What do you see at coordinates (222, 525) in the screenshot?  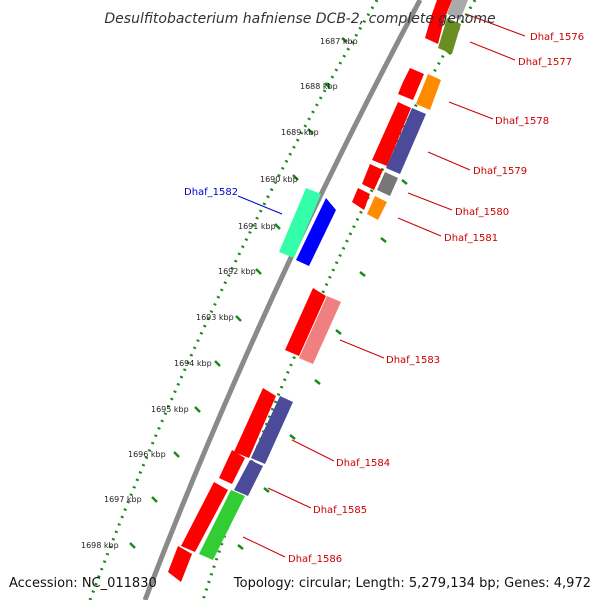 I see `gene-arrow-dhaf-1586-b` at bounding box center [222, 525].